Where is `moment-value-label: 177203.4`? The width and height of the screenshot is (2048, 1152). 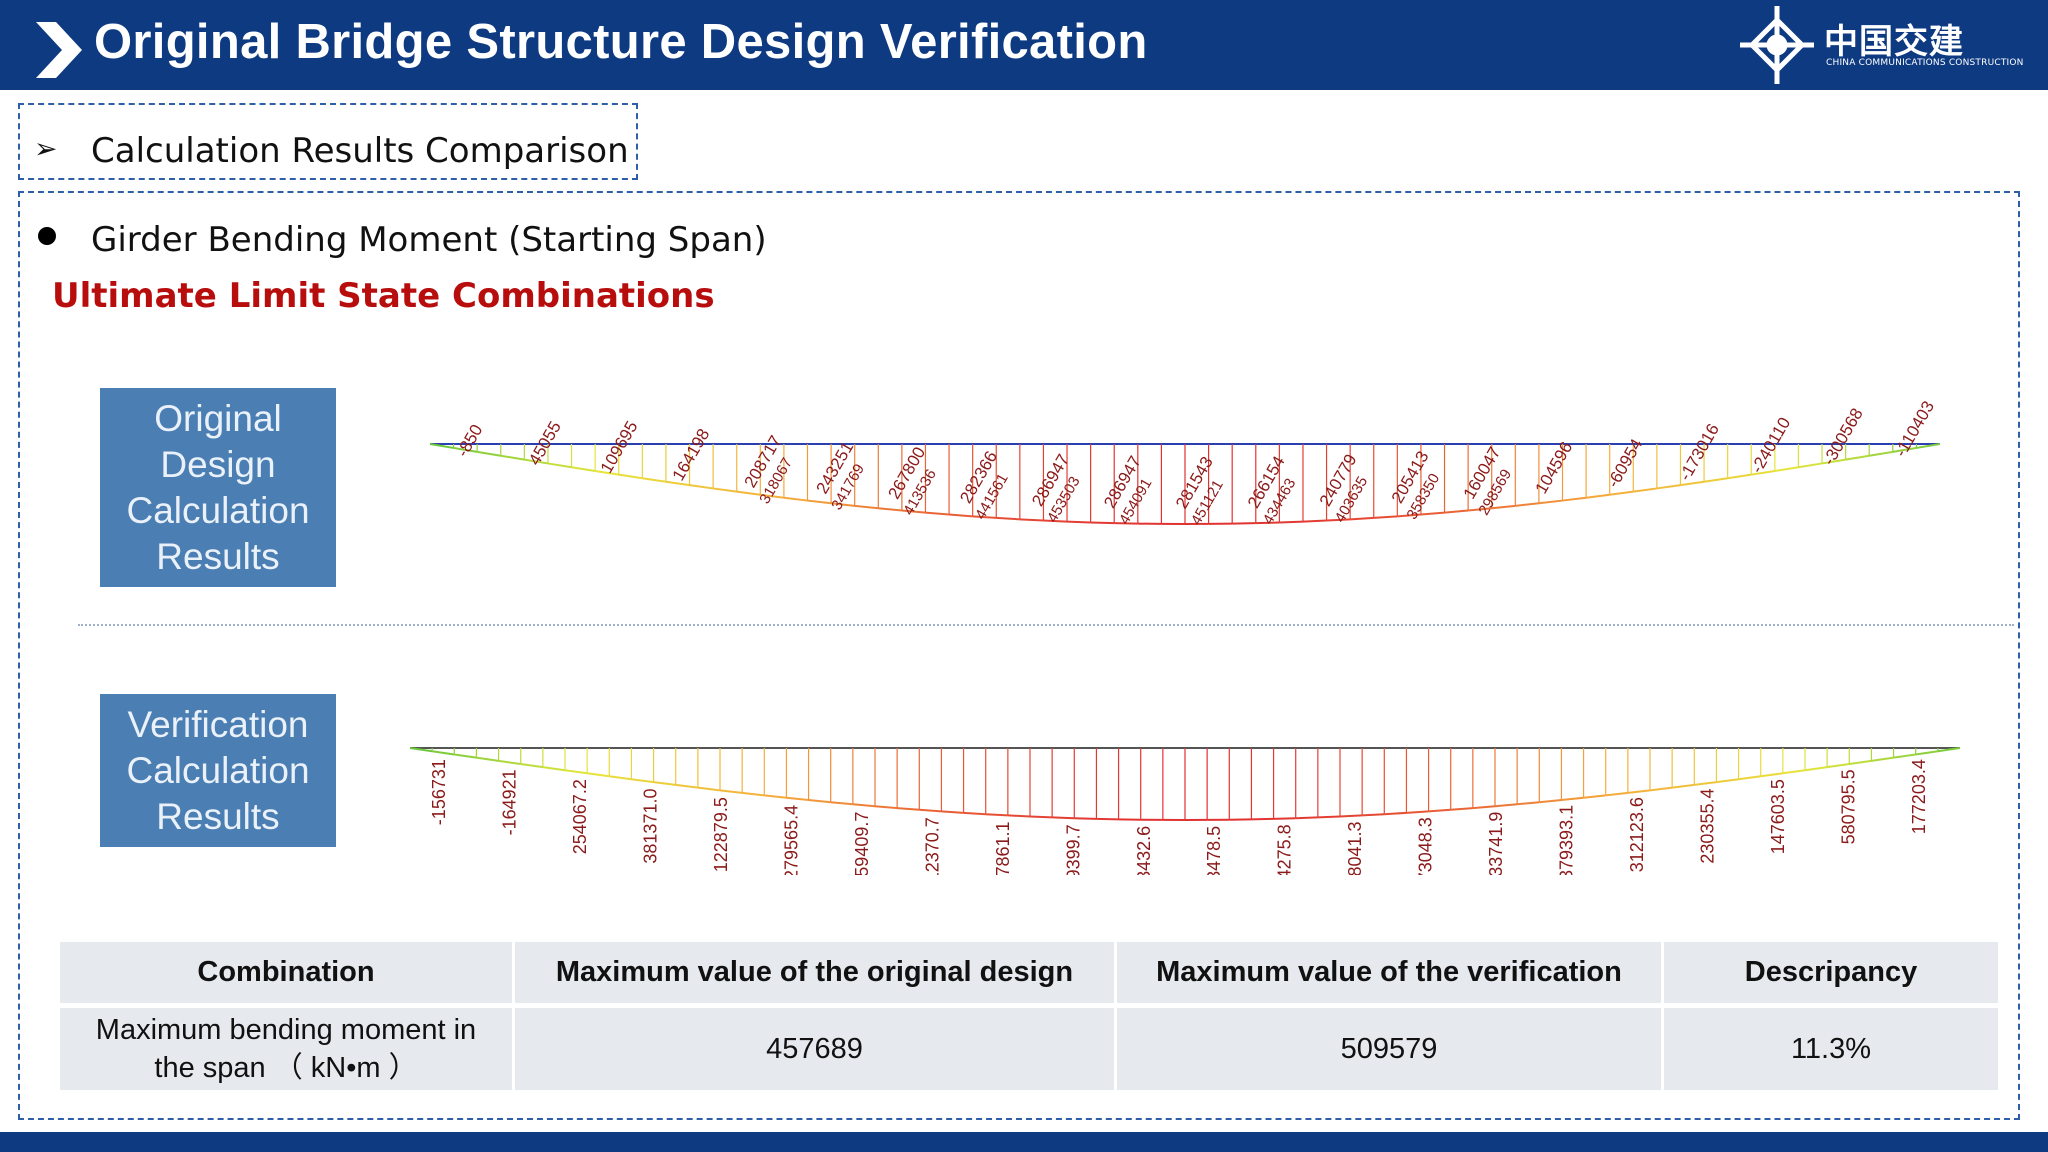 moment-value-label: 177203.4 is located at coordinates (1919, 796).